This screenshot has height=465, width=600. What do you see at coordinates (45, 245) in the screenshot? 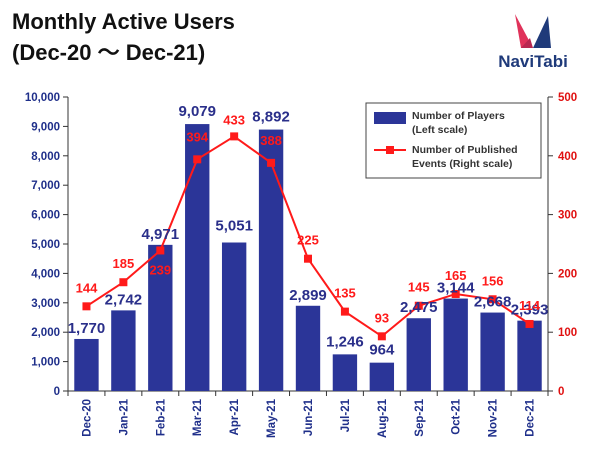
I see `left-tick-label: 5,000` at bounding box center [45, 245].